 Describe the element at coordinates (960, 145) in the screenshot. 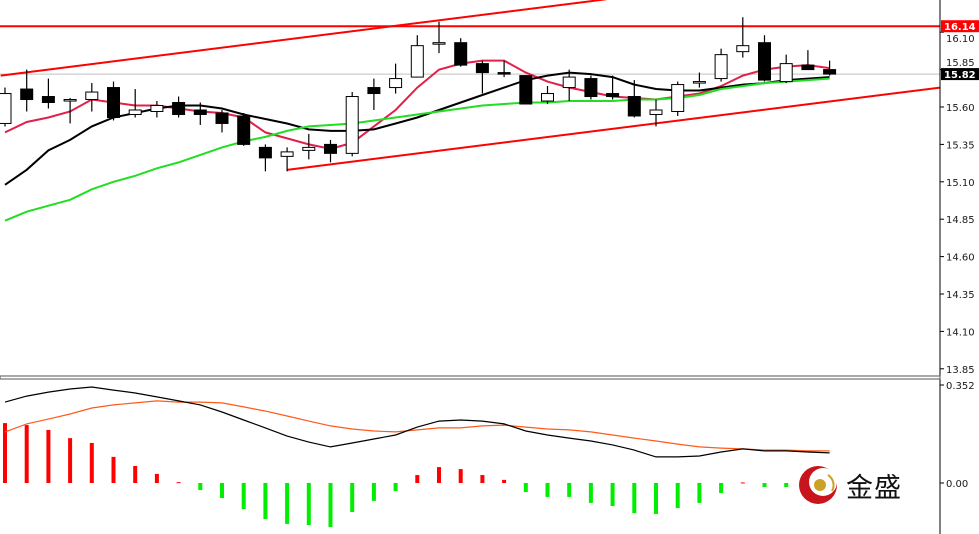

I see `price-tick-label: 15.35` at that location.